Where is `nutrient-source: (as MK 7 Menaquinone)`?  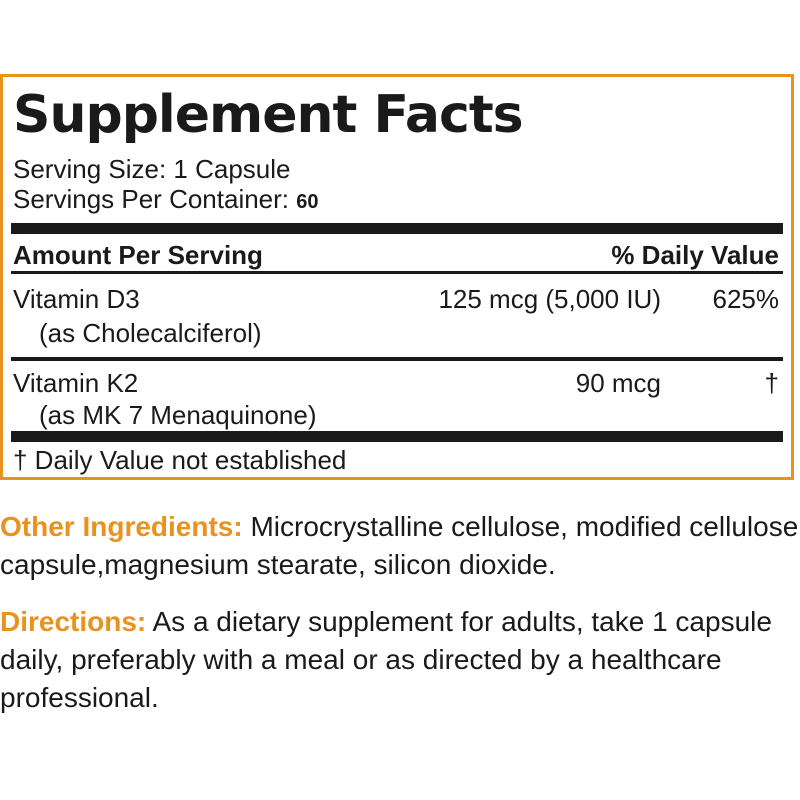 nutrient-source: (as MK 7 Menaquinone) is located at coordinates (178, 415).